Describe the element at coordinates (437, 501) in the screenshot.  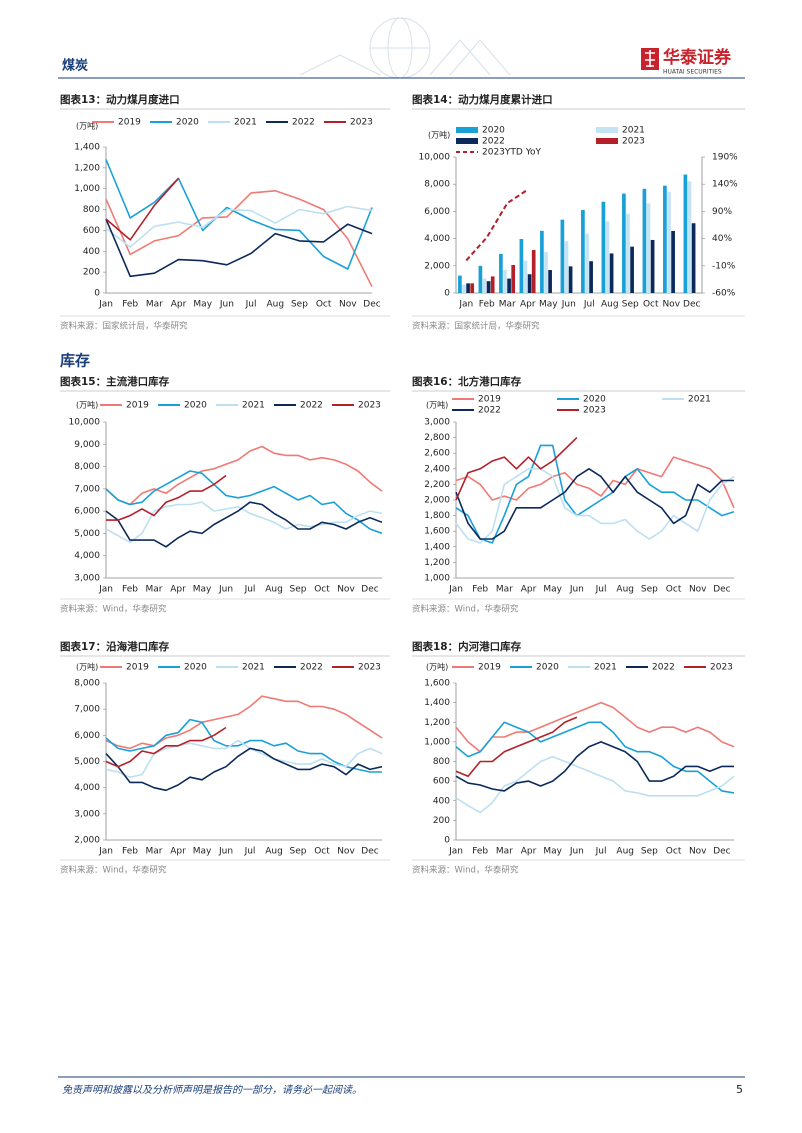
I see `y-tick-label: 2,000` at that location.